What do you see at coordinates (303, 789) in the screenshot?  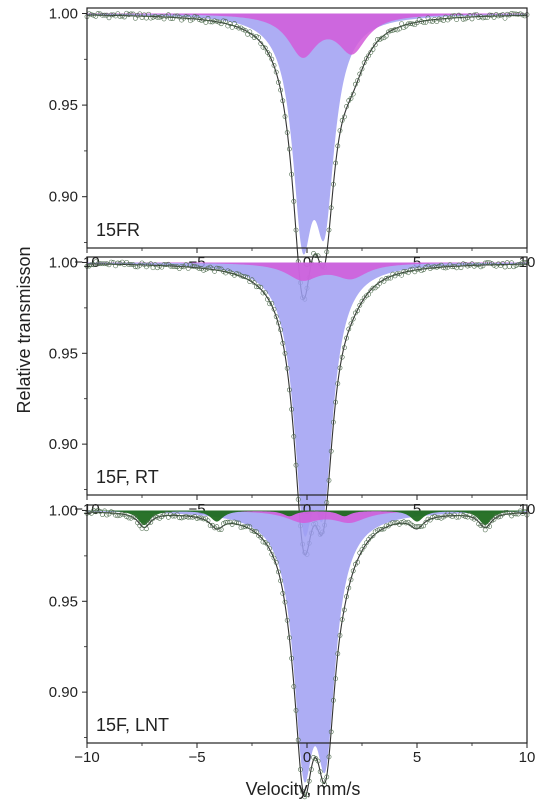 I see `x-axis-title: Velocity, mm/s` at bounding box center [303, 789].